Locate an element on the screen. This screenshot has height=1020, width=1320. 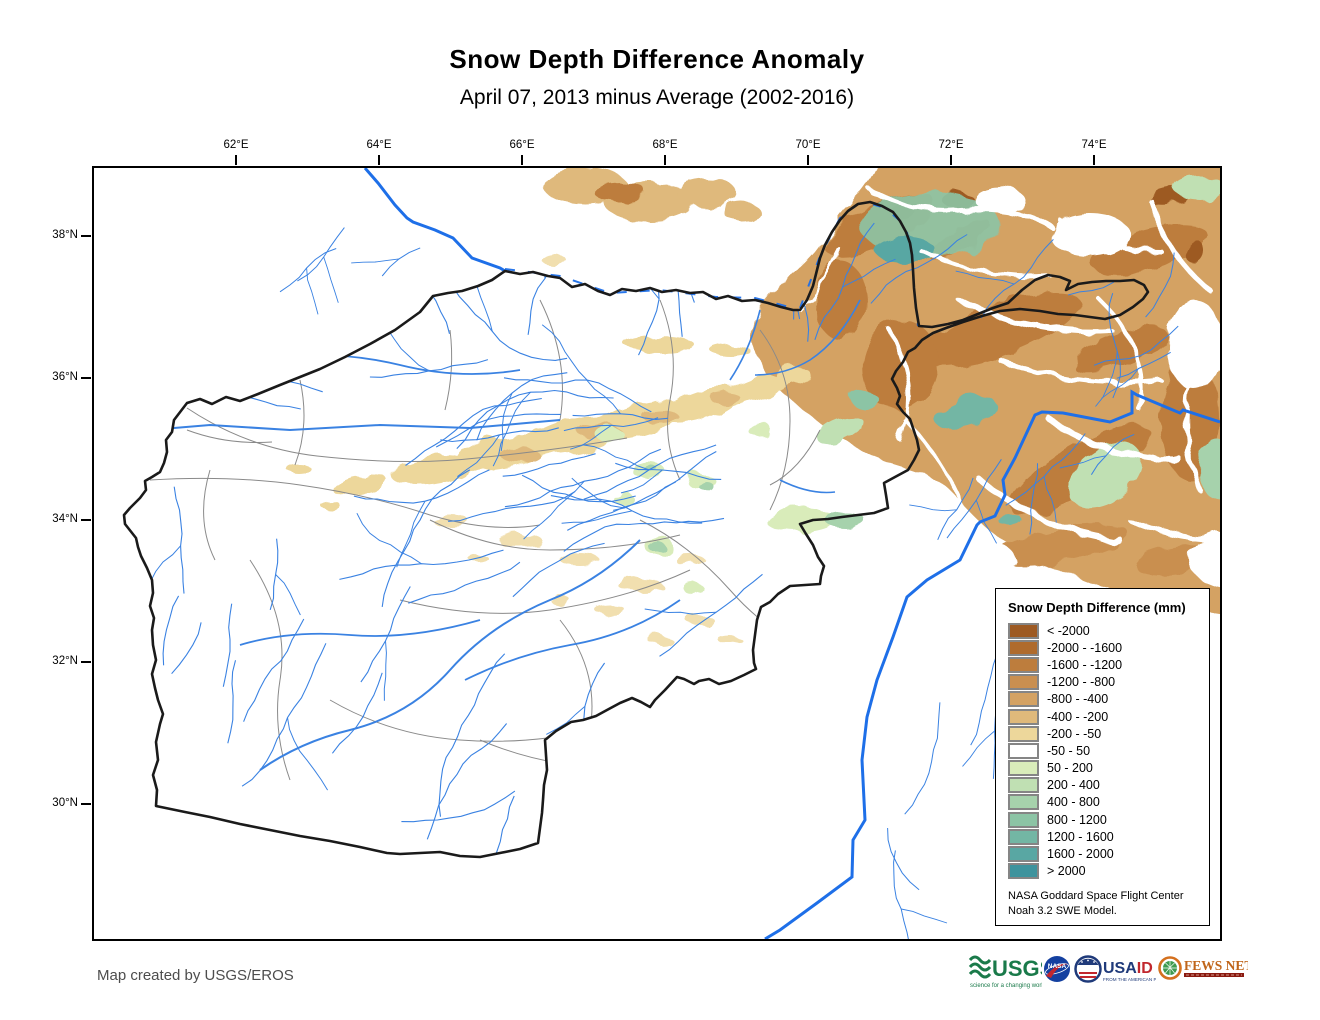
legend-label: -2000 - -1600 is located at coordinates (1085, 647).